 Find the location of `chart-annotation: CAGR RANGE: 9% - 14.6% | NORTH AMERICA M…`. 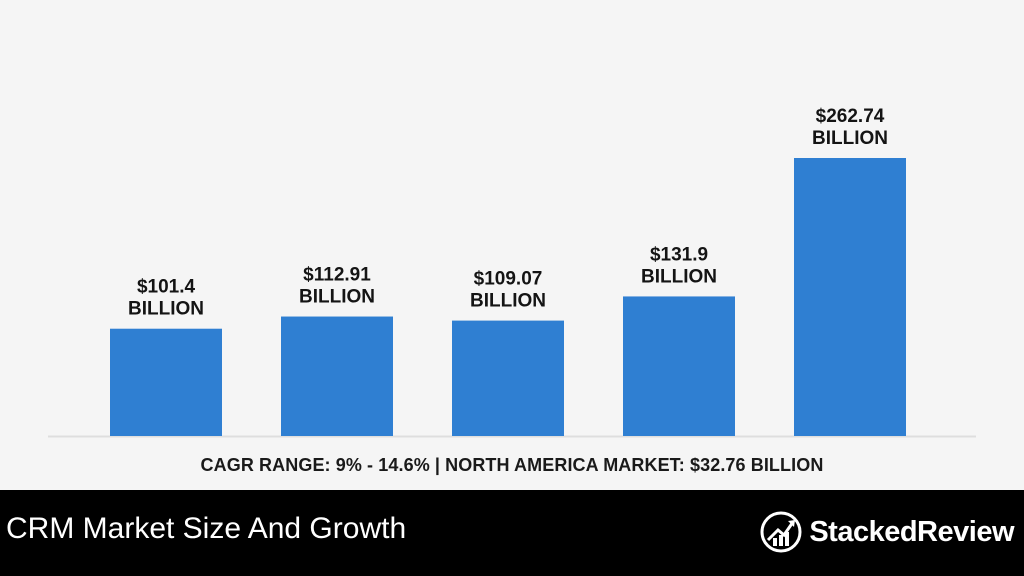

chart-annotation: CAGR RANGE: 9% - 14.6% | NORTH AMERICA M… is located at coordinates (512, 465).